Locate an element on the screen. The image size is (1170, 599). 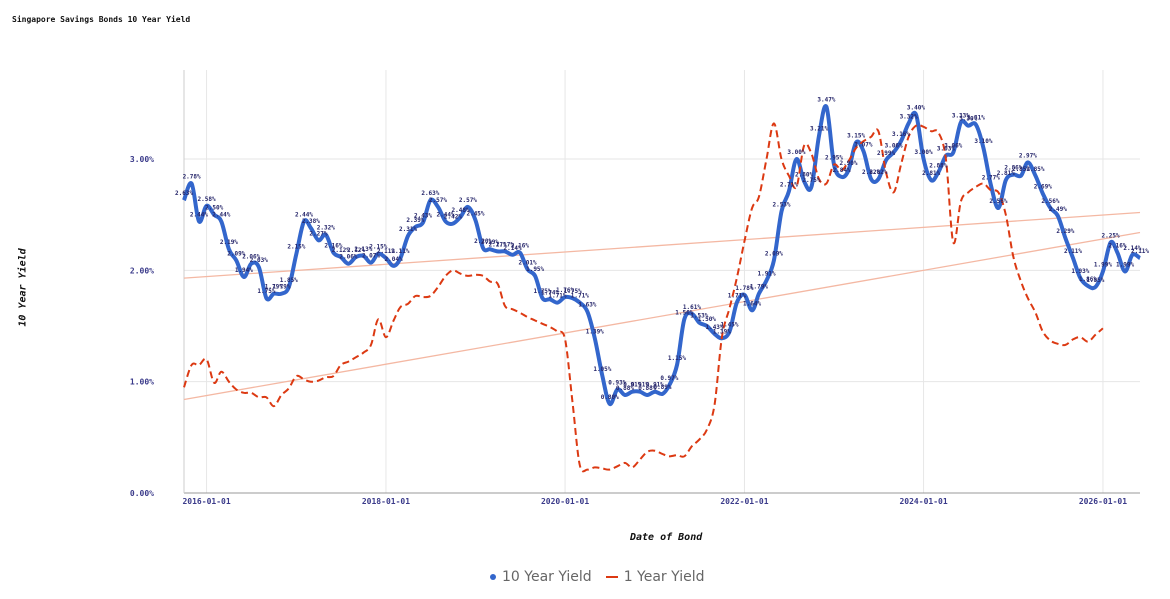
data-label: 2.09% is located at coordinates (236, 253).